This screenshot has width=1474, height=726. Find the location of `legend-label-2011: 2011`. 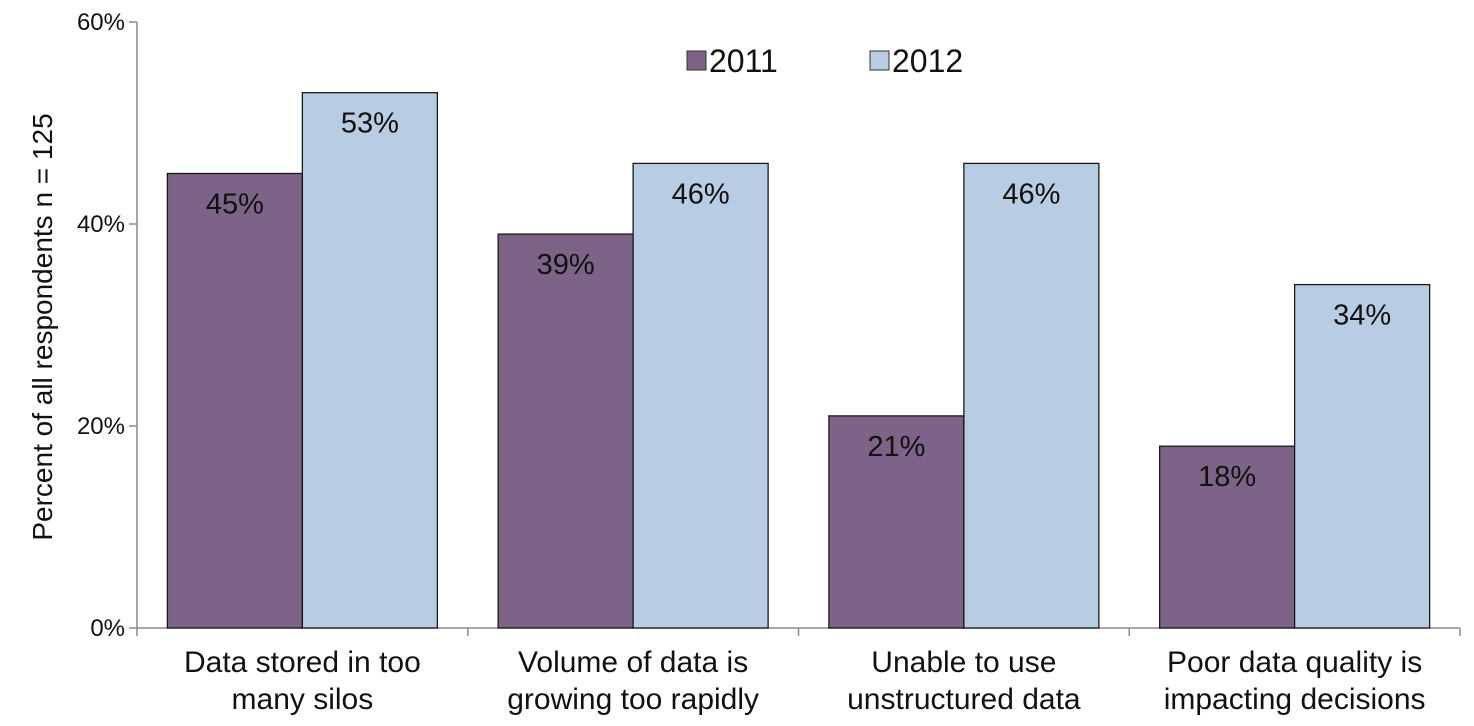

legend-label-2011: 2011 is located at coordinates (743, 61).